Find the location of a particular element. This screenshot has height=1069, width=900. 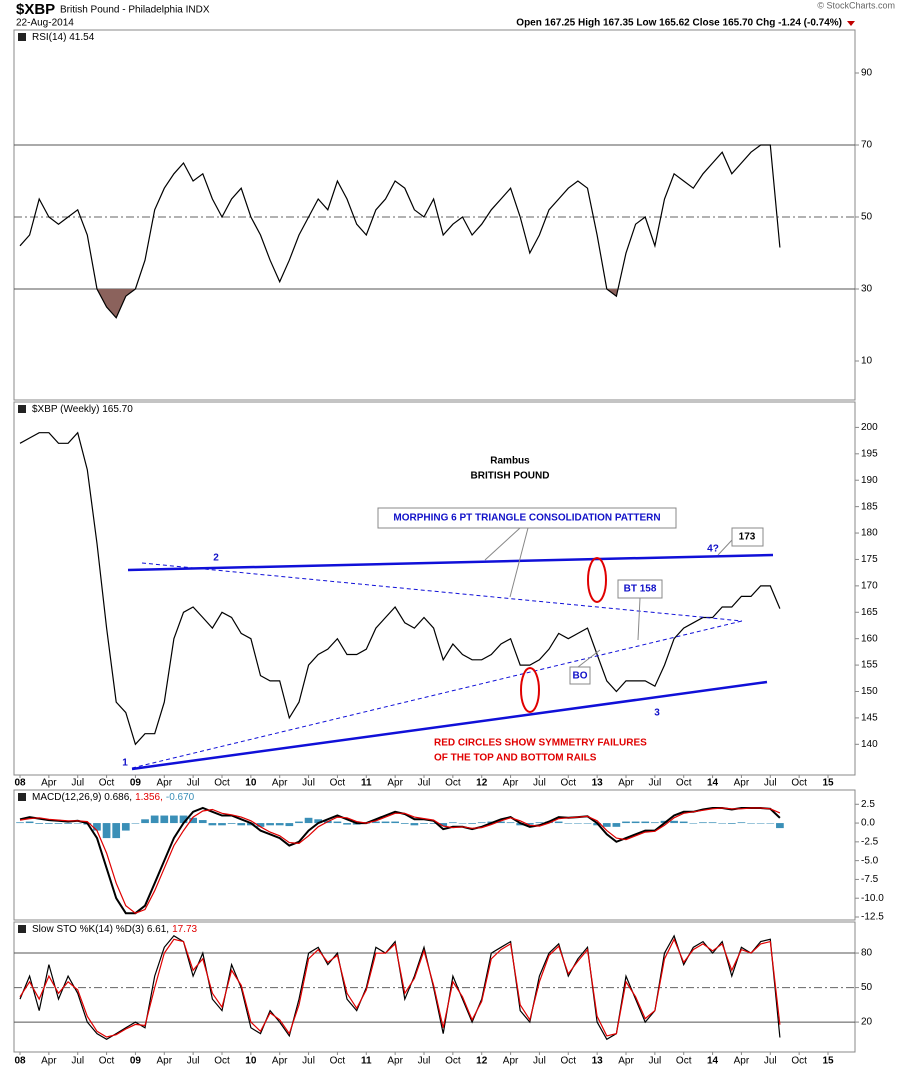

y-tick-label: 90 is located at coordinates (867, 73).